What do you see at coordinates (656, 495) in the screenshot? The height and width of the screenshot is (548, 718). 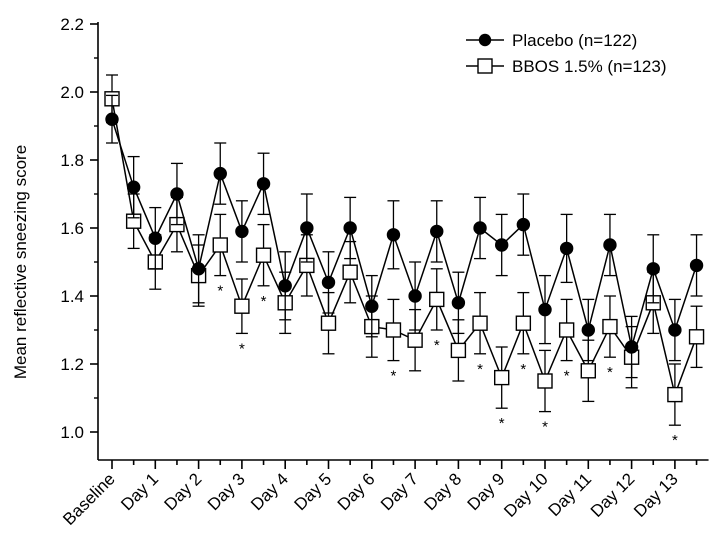 I see `x-tick-label: Day 13` at bounding box center [656, 495].